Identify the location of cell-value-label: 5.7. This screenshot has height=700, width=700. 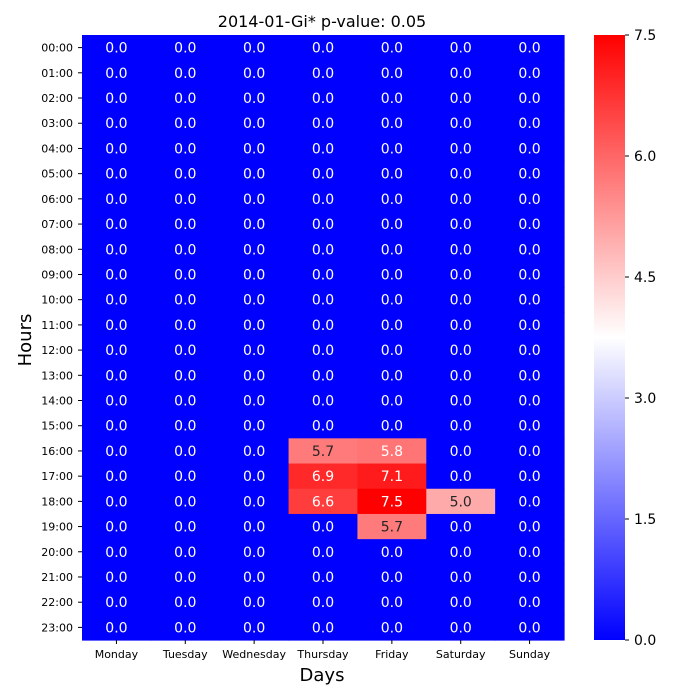
(392, 528).